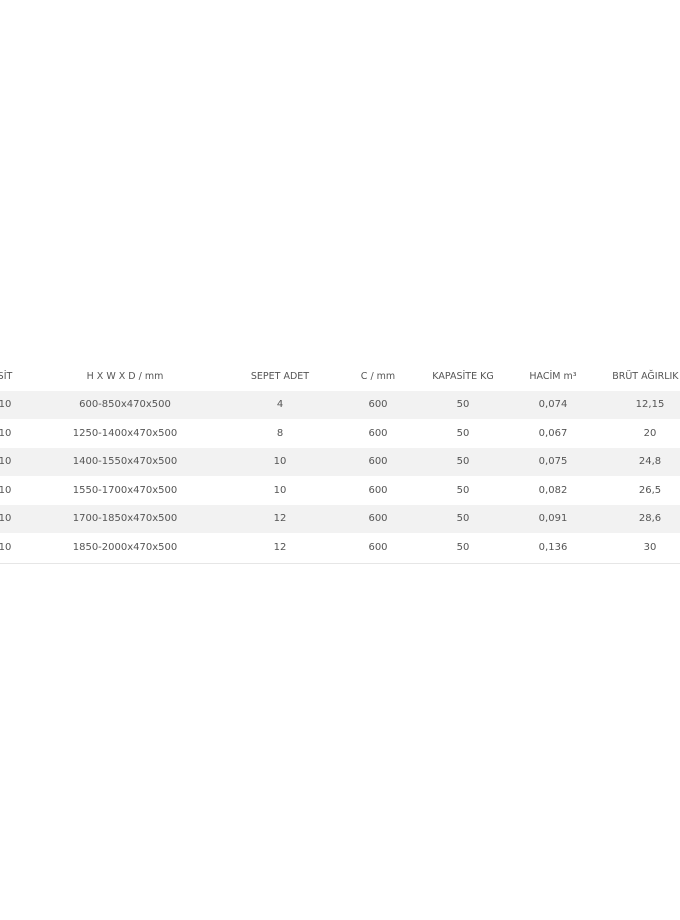  Describe the element at coordinates (650, 547) in the screenshot. I see `table-cell: 30` at that location.